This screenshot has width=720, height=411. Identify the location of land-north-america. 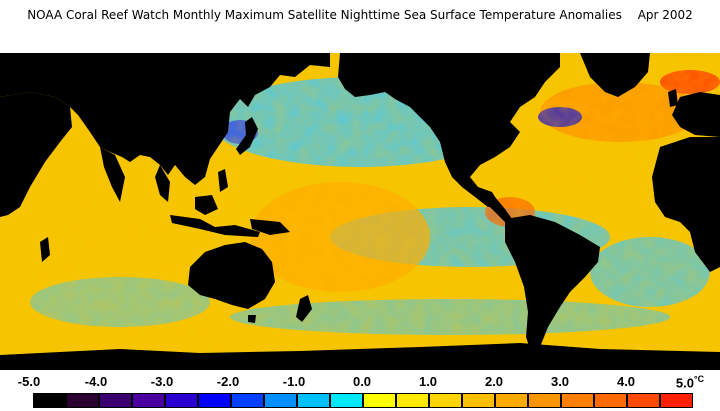
(449, 130).